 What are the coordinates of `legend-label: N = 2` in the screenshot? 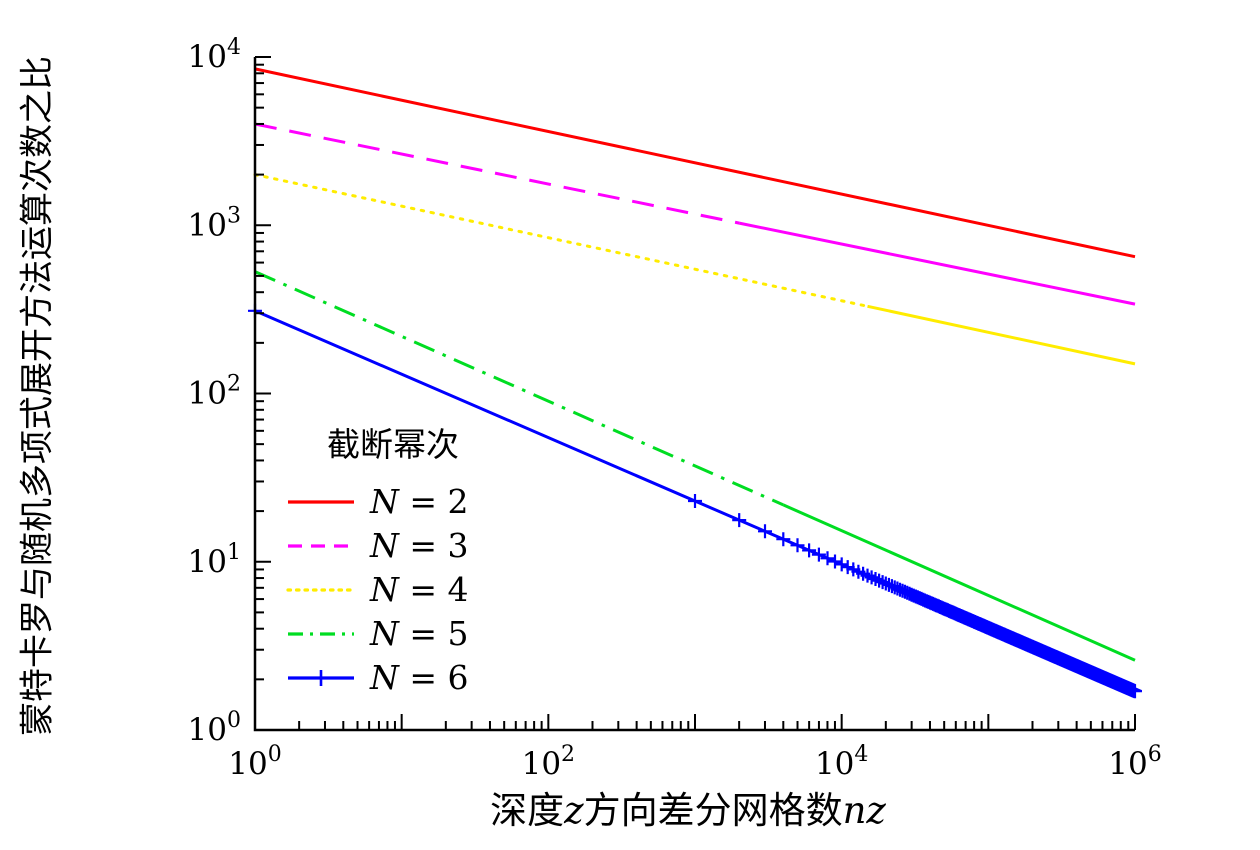 It's located at (419, 501).